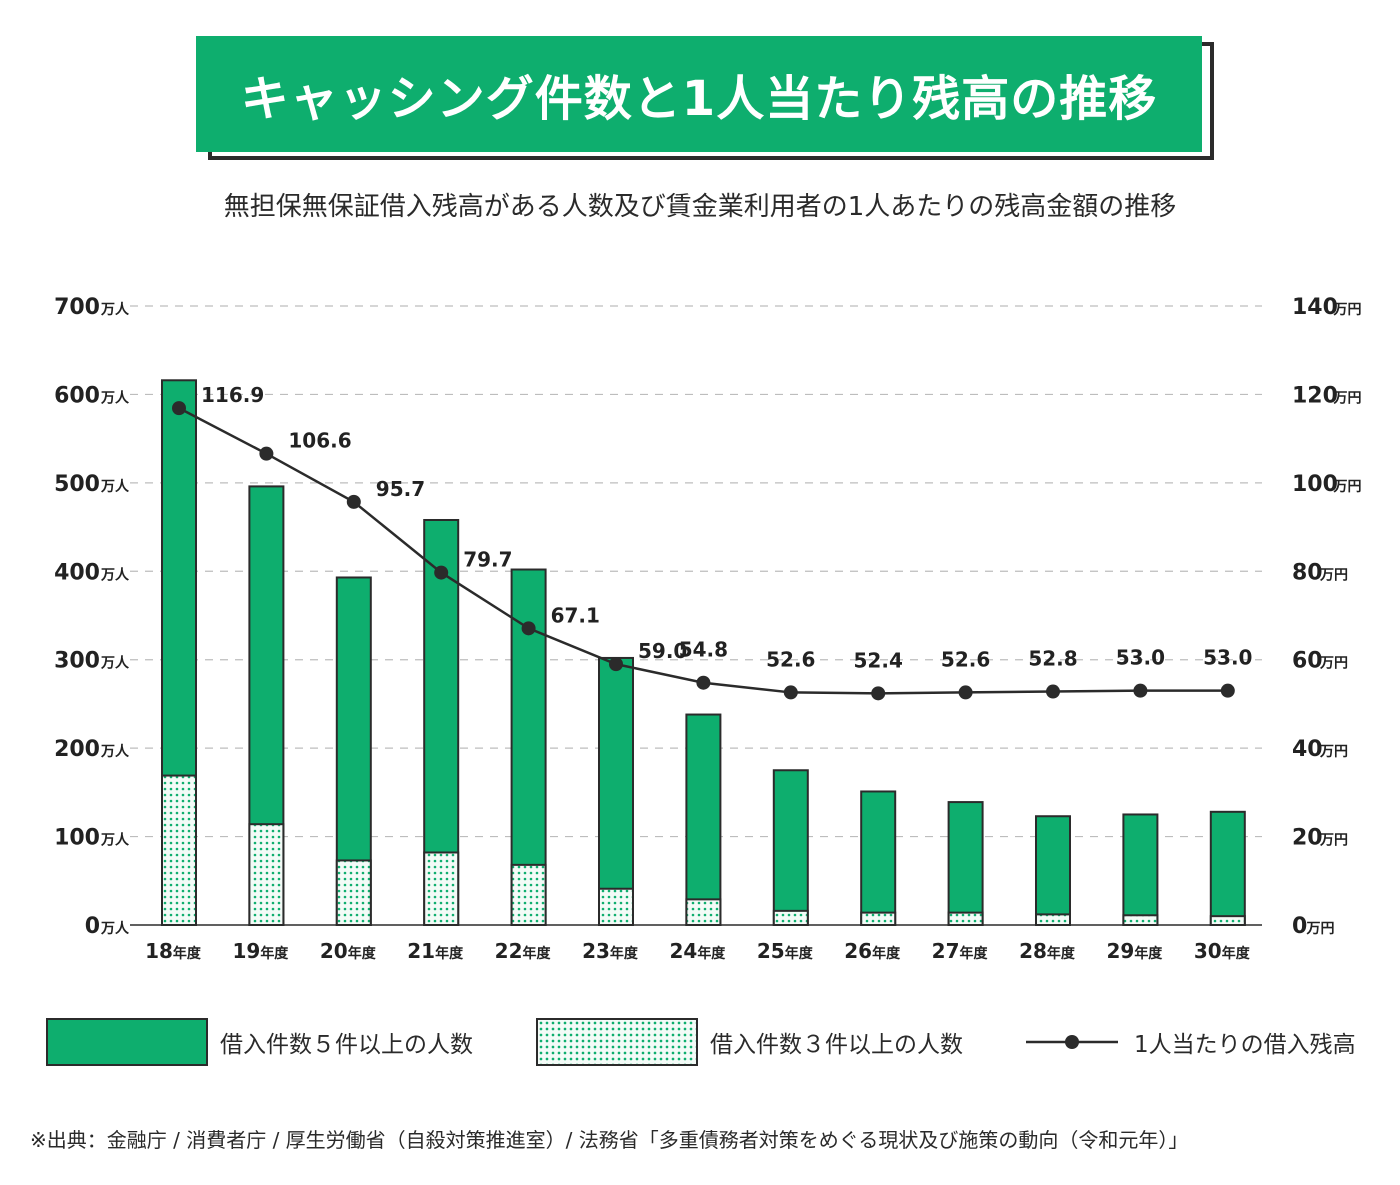 This screenshot has height=1185, width=1400. What do you see at coordinates (400, 489) in the screenshot?
I see `balance-data-label: 95.7` at bounding box center [400, 489].